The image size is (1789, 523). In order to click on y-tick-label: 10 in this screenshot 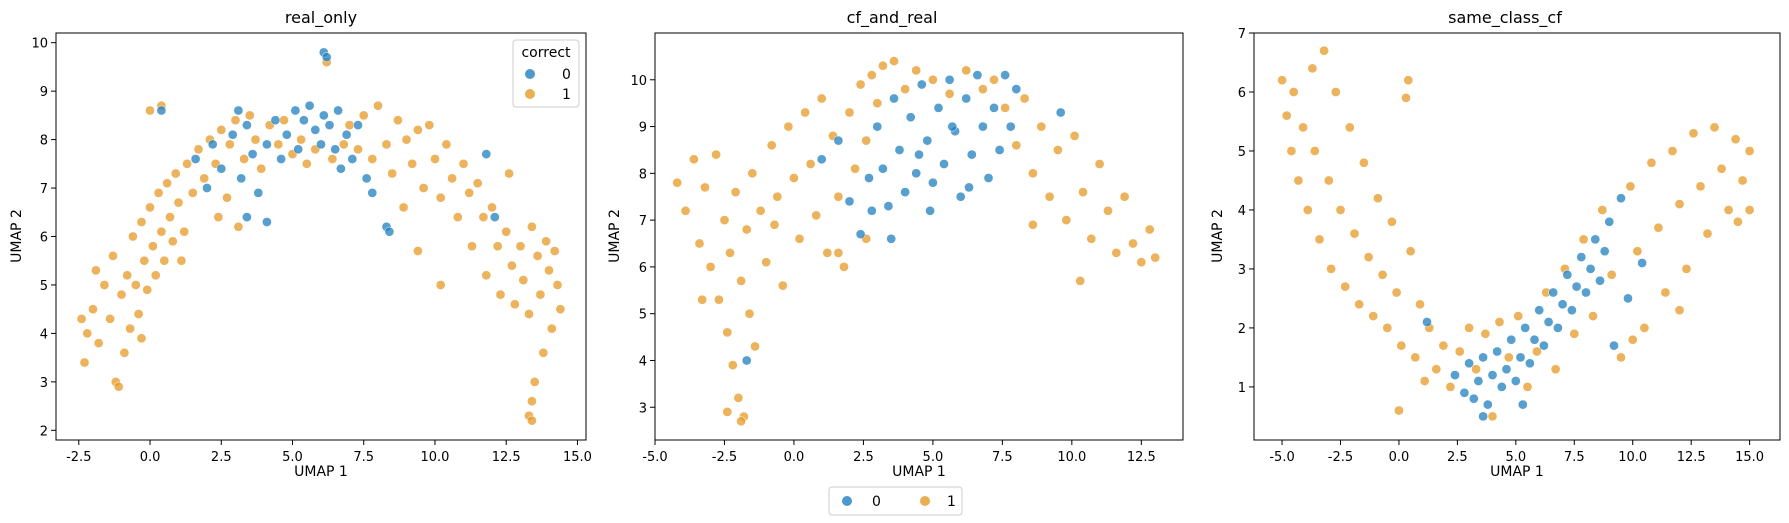, I will do `click(638, 81)`.